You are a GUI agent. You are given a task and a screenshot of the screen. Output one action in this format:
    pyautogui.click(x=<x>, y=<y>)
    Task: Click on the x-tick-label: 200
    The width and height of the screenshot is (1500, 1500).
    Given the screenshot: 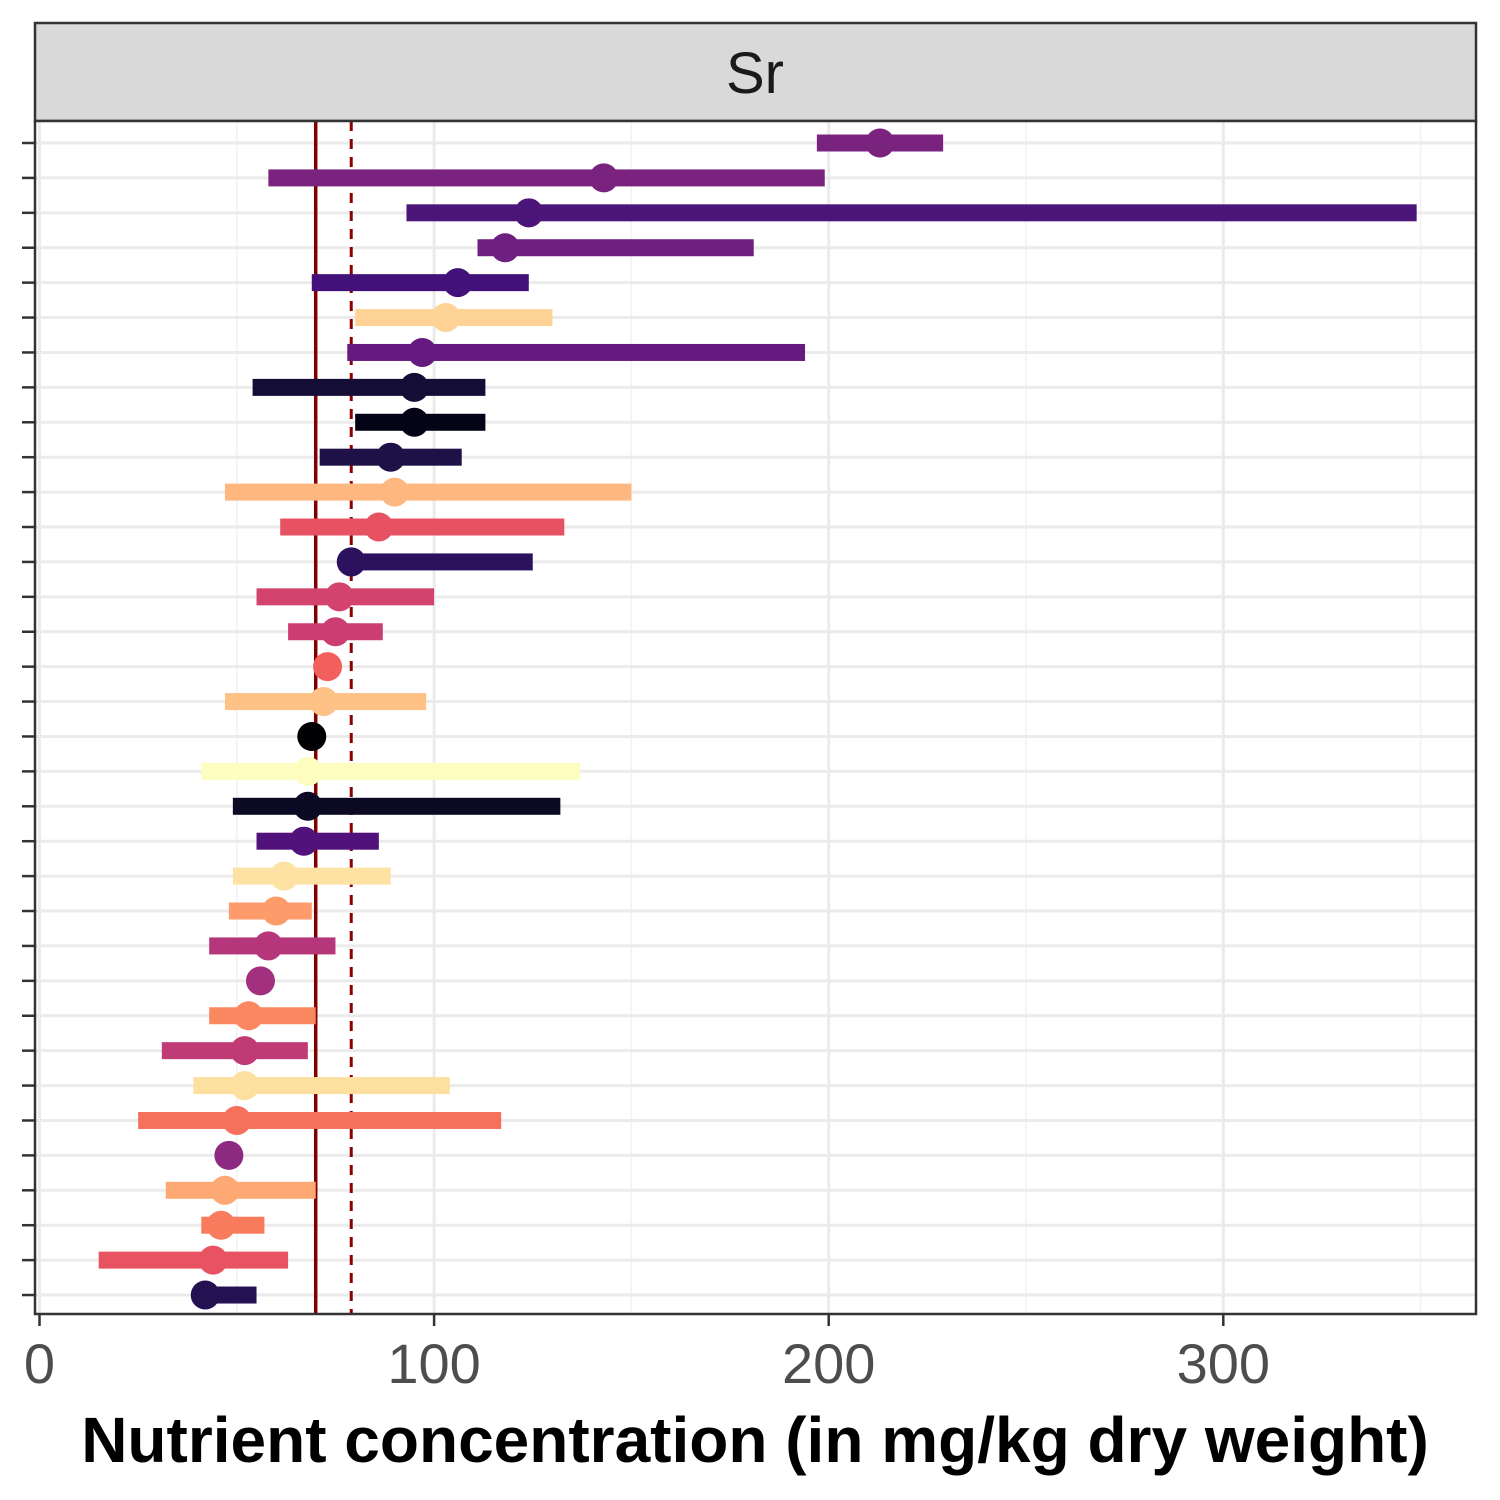 What is the action you would take?
    pyautogui.click(x=828, y=1363)
    